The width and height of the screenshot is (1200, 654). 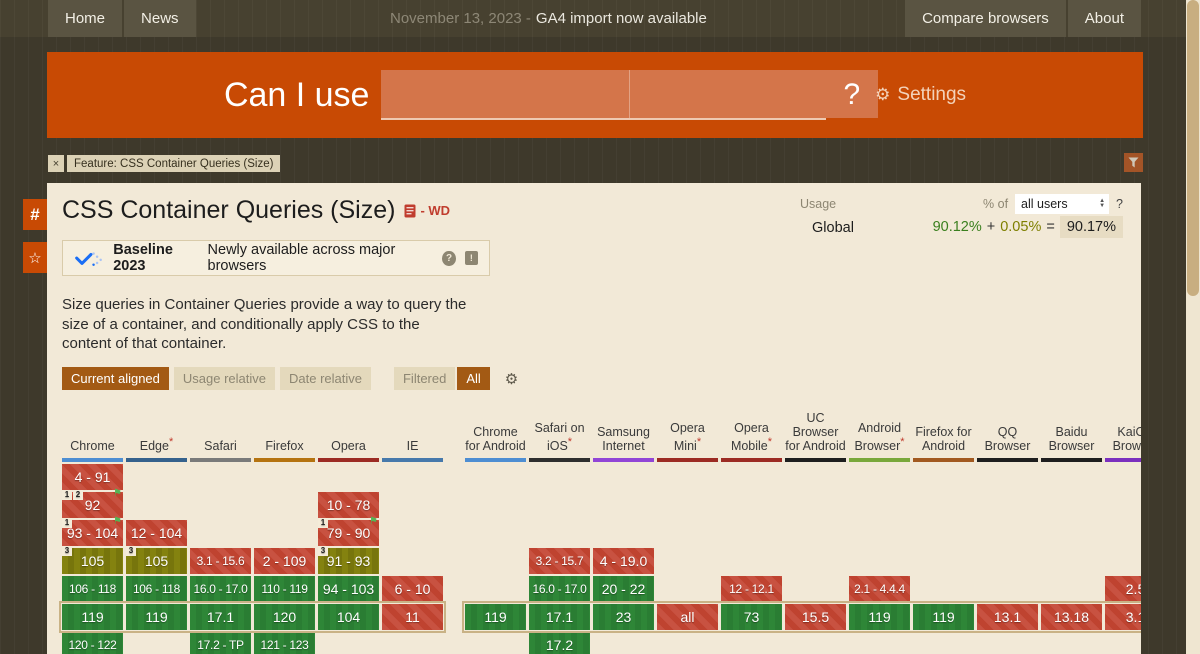 I want to click on permalink-hash-button: #, so click(x=35, y=214).